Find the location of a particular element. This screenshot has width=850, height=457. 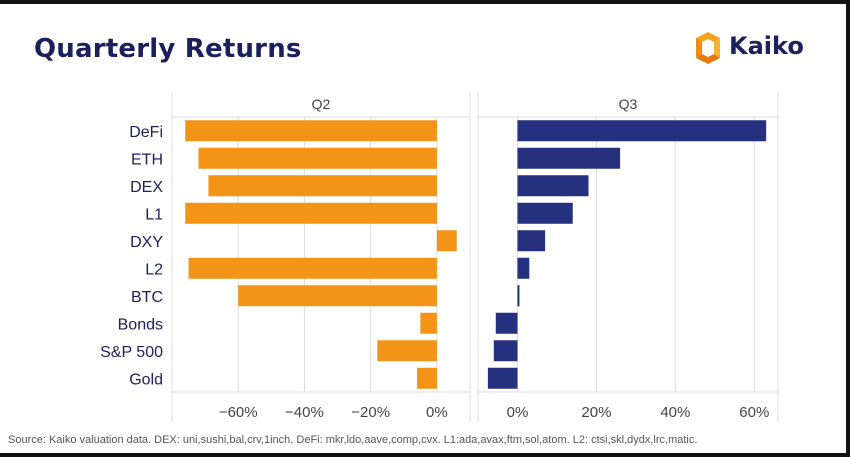

category-label: DEX is located at coordinates (146, 187).